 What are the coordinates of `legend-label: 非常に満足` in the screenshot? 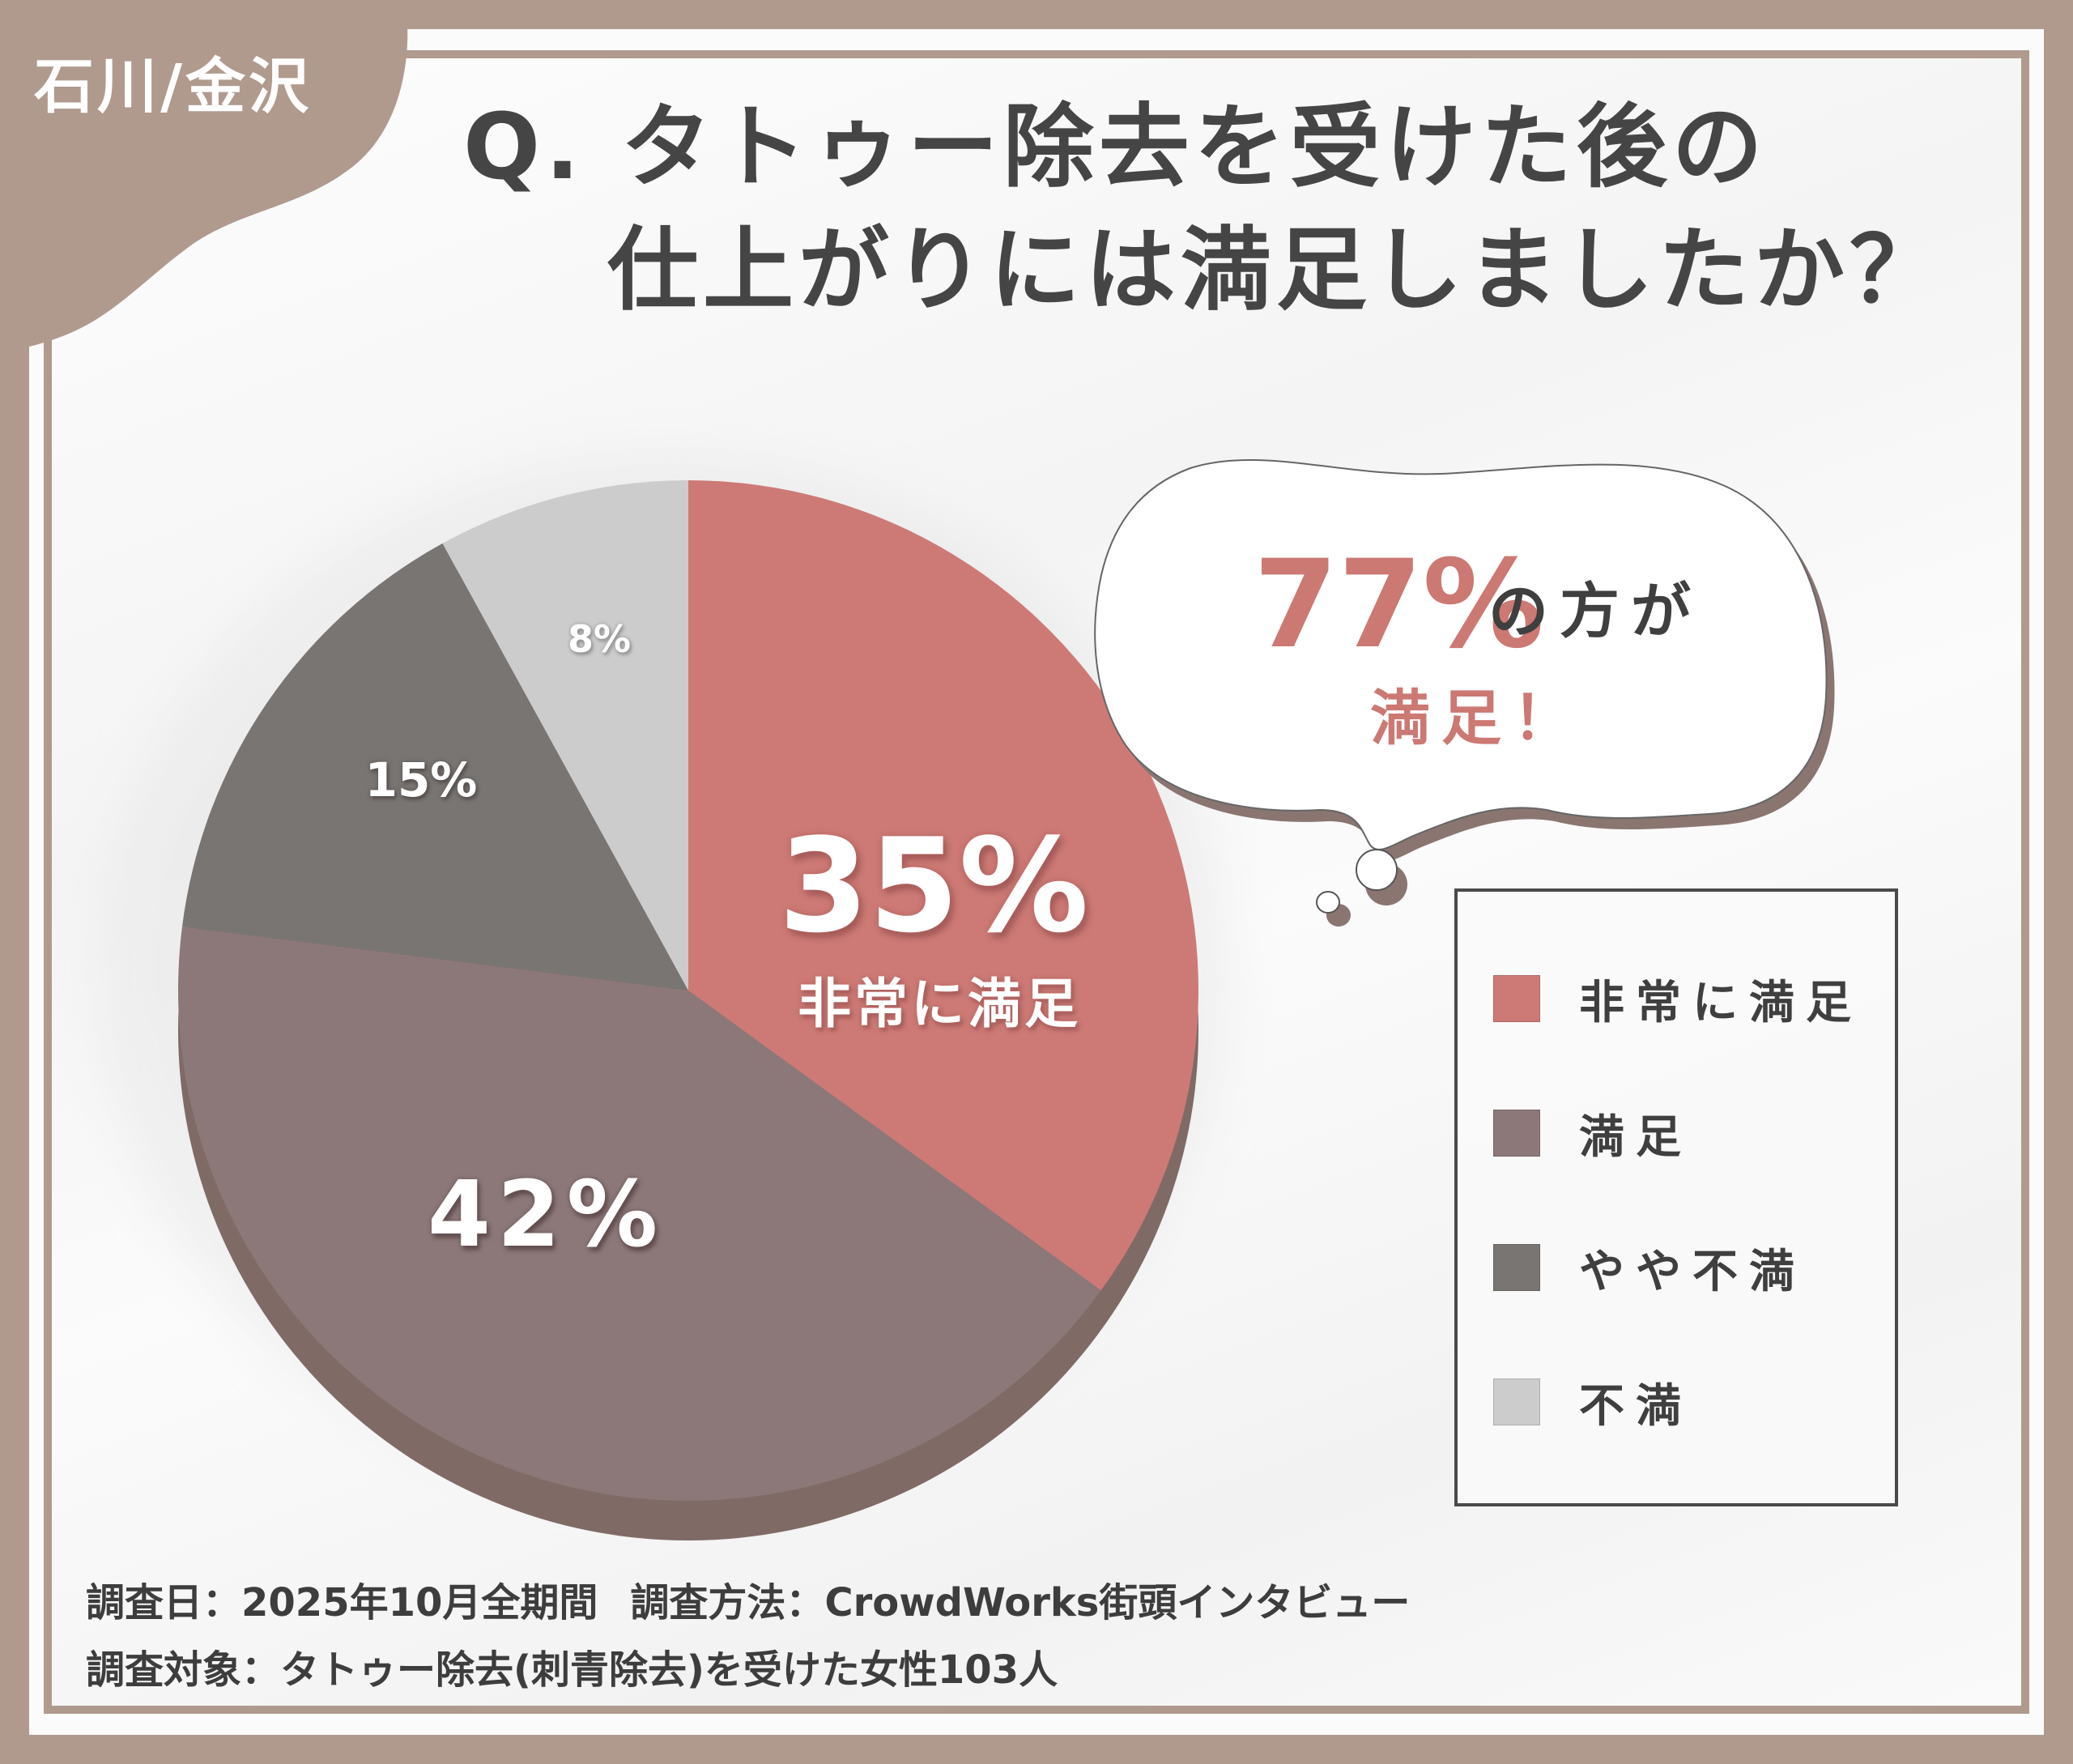 It's located at (1720, 1002).